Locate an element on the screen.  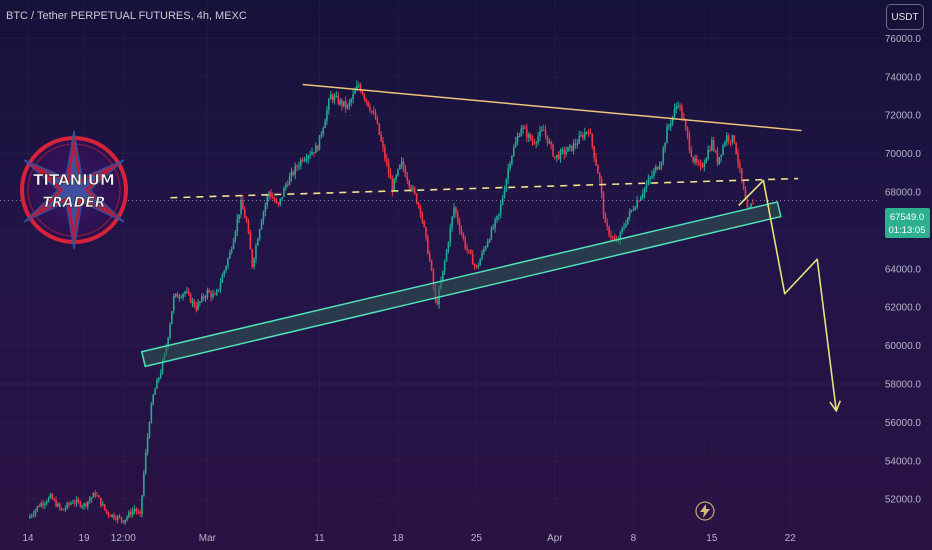
price-tag: 67549.0 01:13:05 is located at coordinates (907, 223).